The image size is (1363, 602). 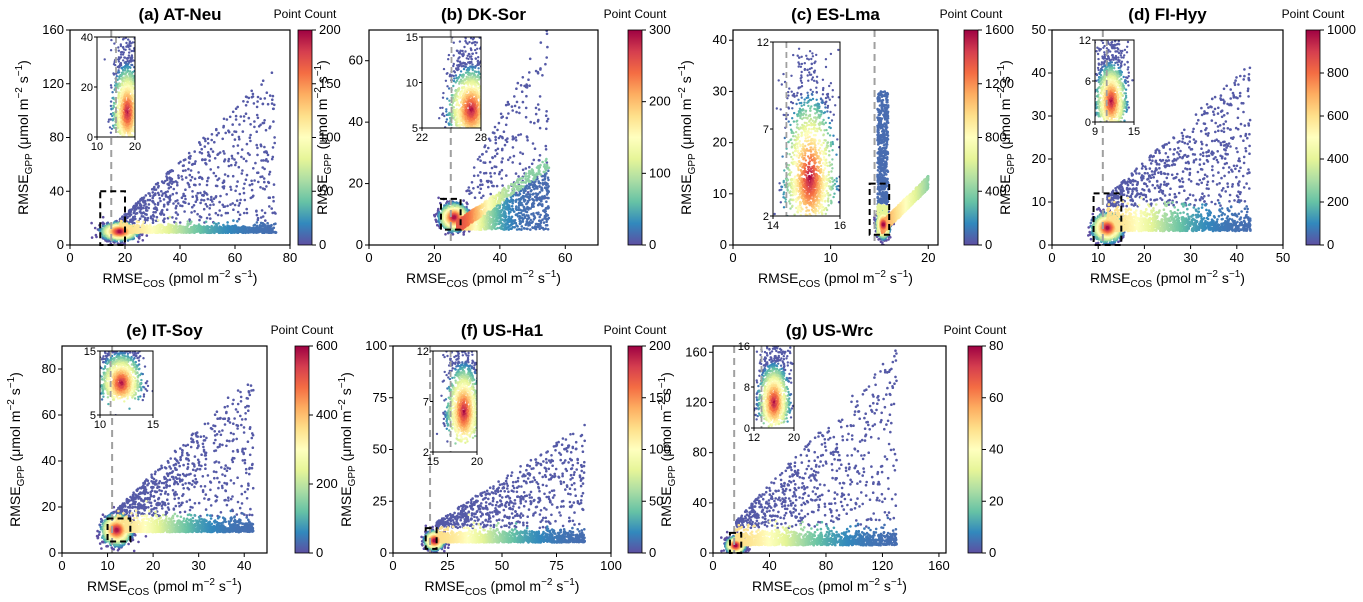 I want to click on inset-x-tick-label: 20, so click(x=135, y=147).